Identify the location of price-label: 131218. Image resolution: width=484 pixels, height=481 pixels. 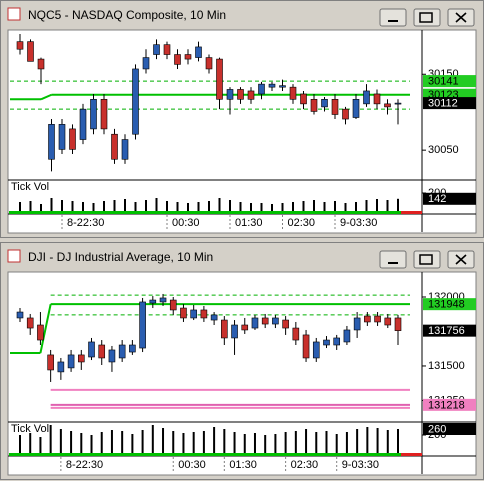
(446, 405).